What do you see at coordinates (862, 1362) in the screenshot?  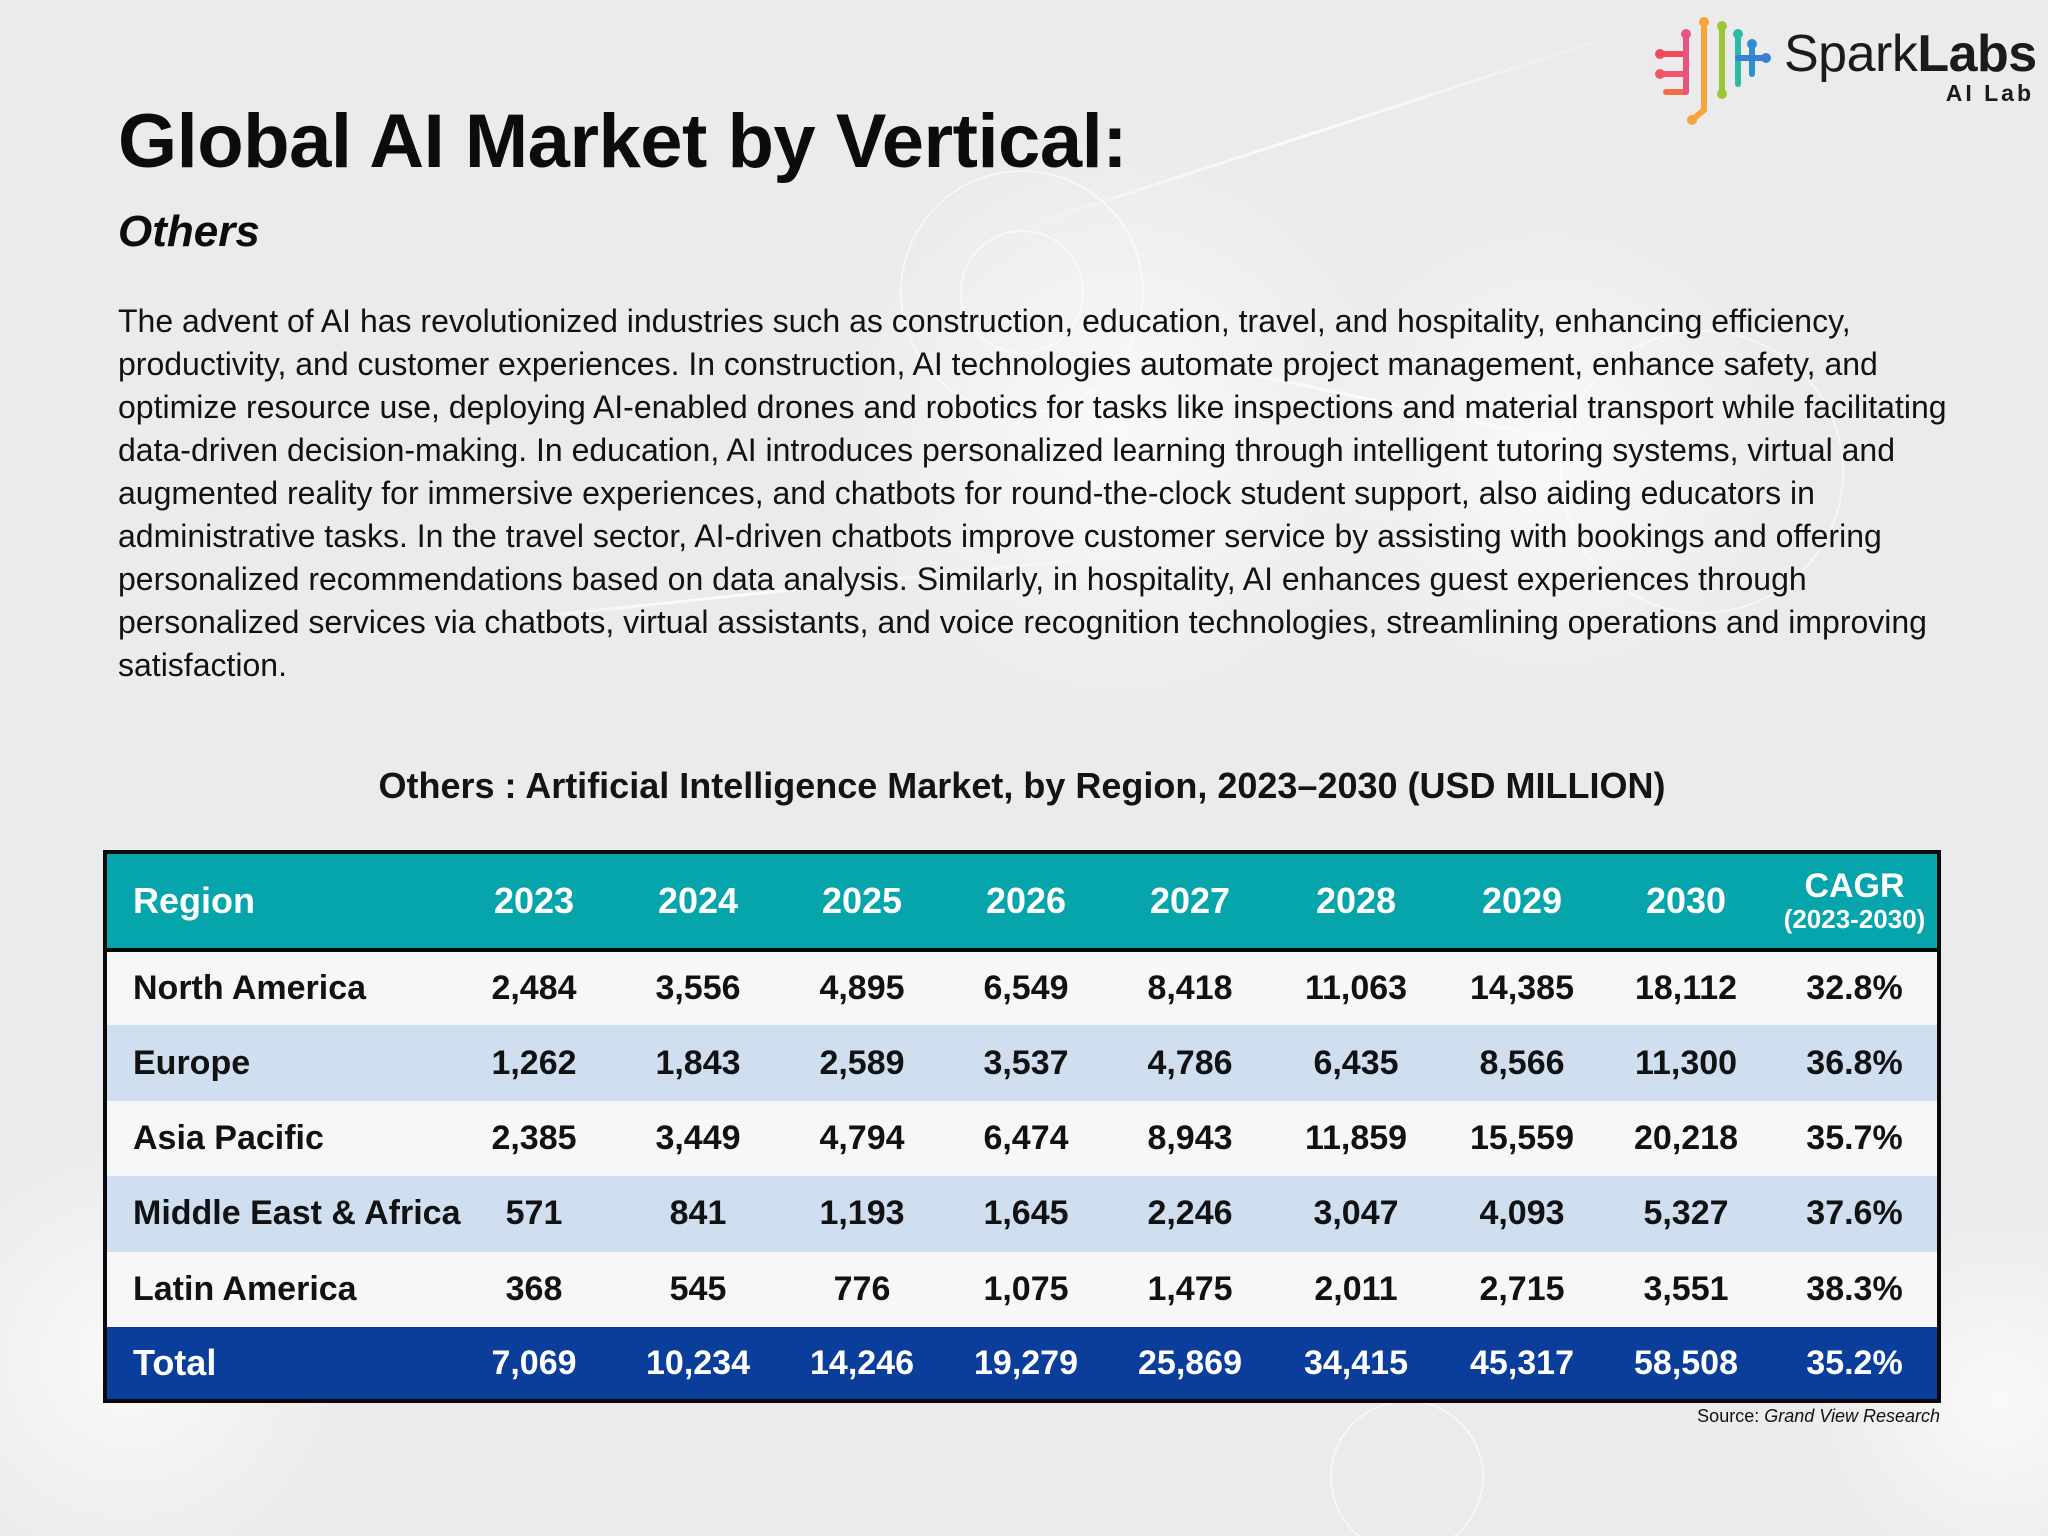 I see `total-value: 14,246` at bounding box center [862, 1362].